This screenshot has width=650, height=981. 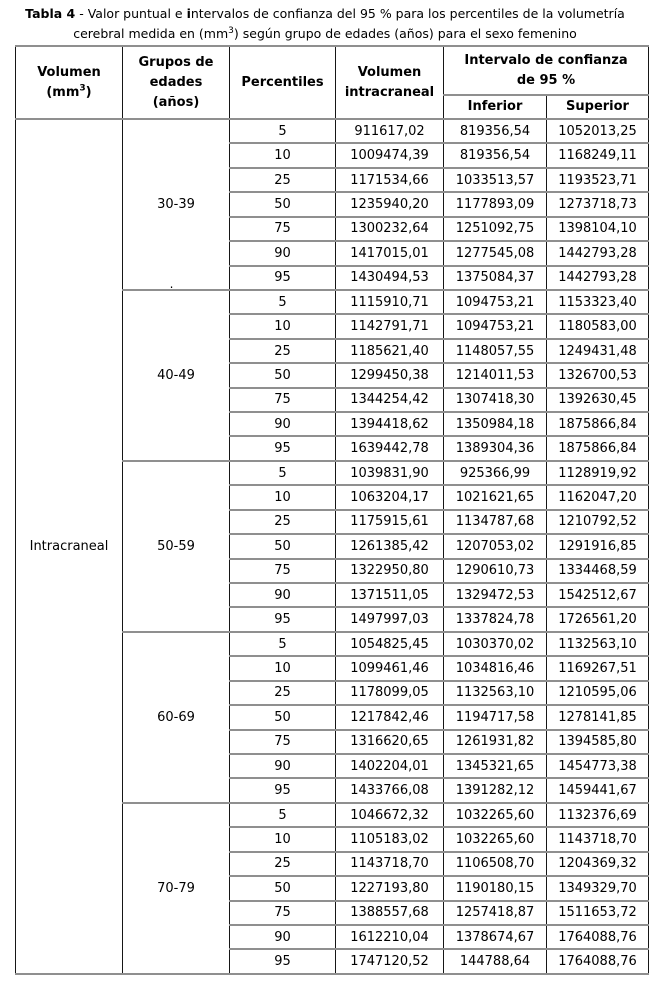 I want to click on intracranial-volume-cell: 1747120,52, so click(x=389, y=961).